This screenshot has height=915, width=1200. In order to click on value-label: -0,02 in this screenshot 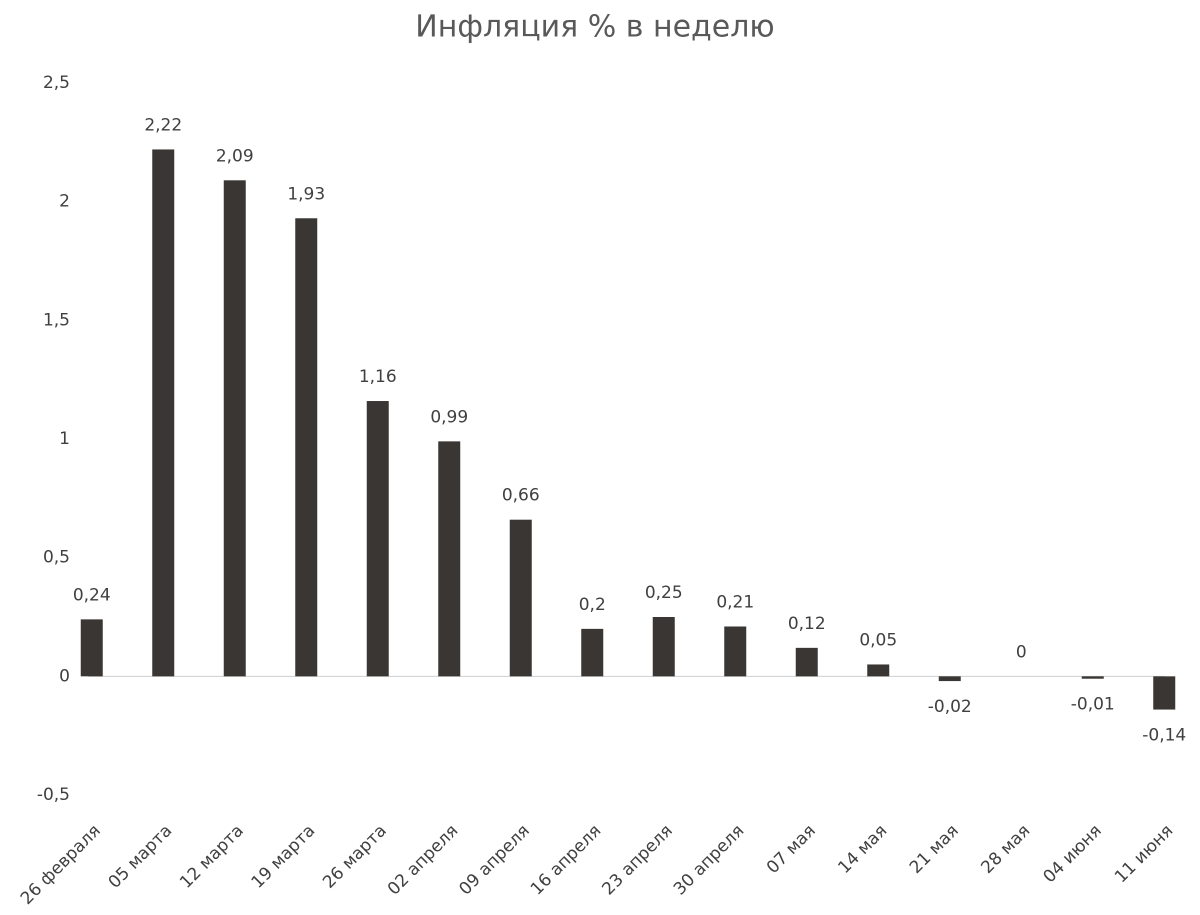, I will do `click(950, 707)`.